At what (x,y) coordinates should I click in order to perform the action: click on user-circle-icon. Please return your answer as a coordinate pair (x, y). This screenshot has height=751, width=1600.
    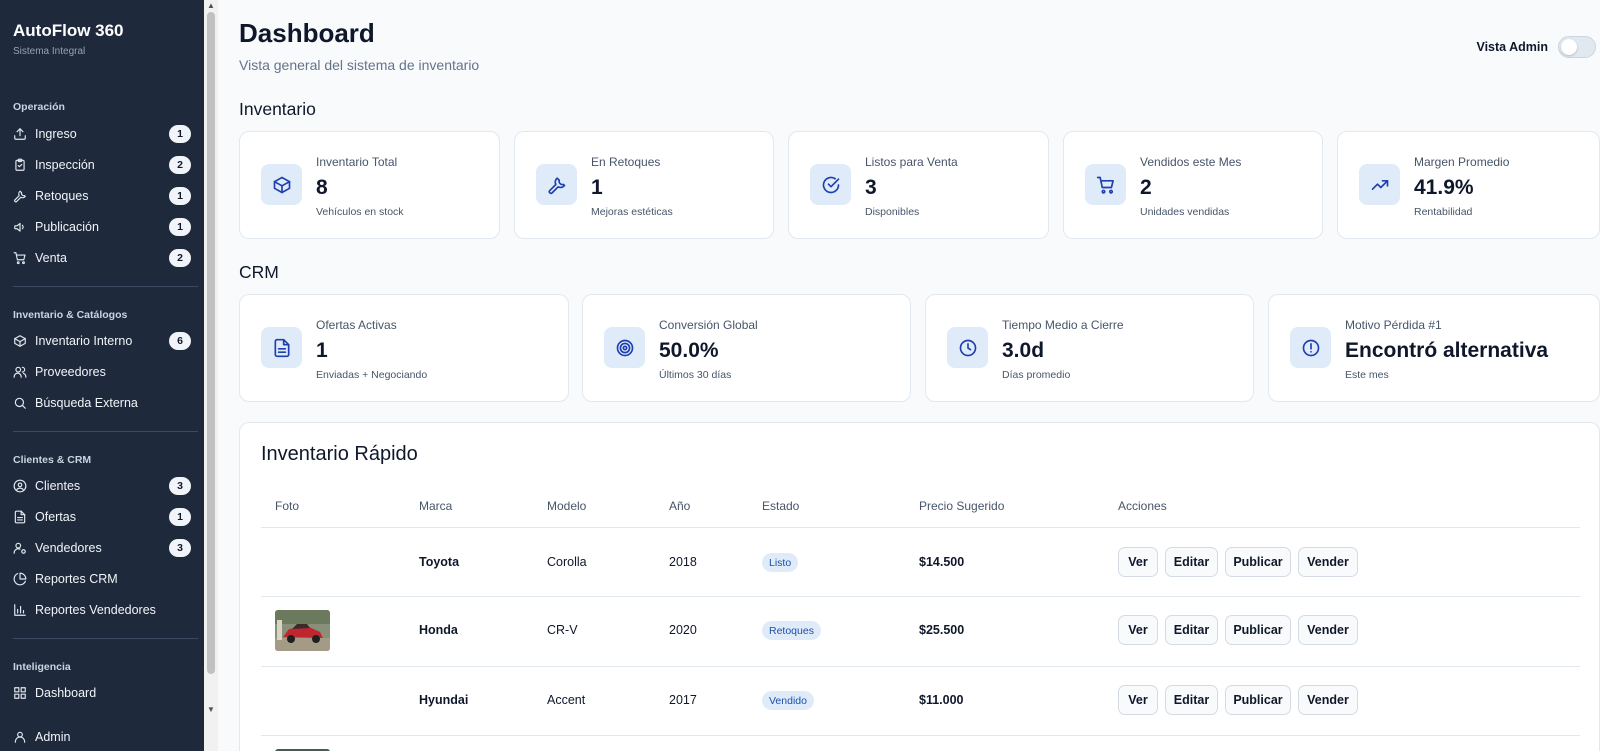
    Looking at the image, I should click on (20, 486).